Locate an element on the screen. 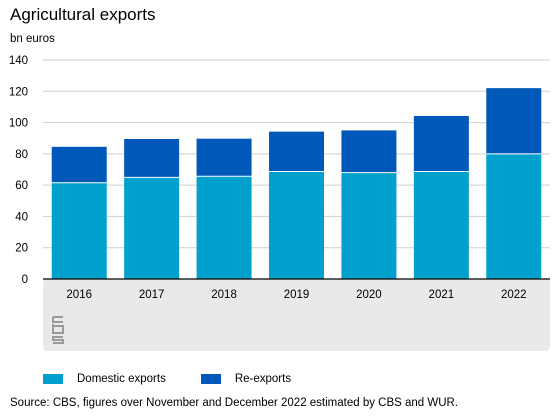 The height and width of the screenshot is (420, 560). y-tick-label: 100 is located at coordinates (18, 124).